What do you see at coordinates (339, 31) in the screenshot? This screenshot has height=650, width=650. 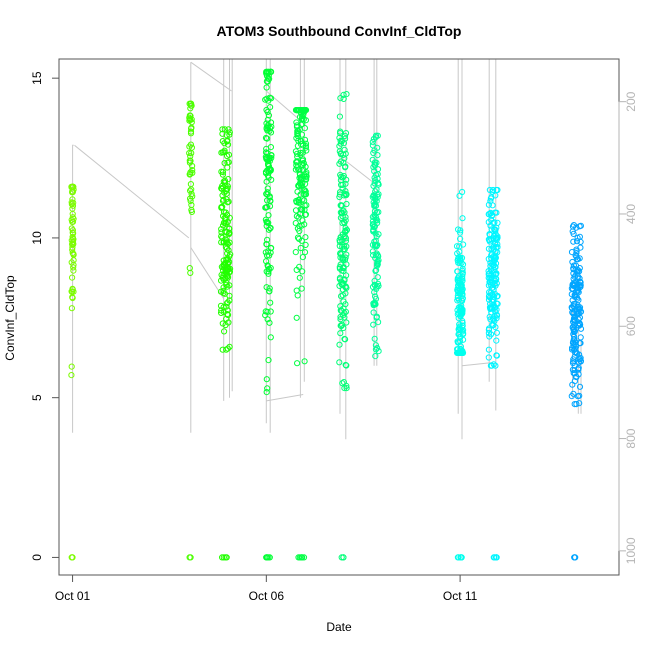 I see `chart-title: ATOM3 Southbound ConvInf_CldTop` at bounding box center [339, 31].